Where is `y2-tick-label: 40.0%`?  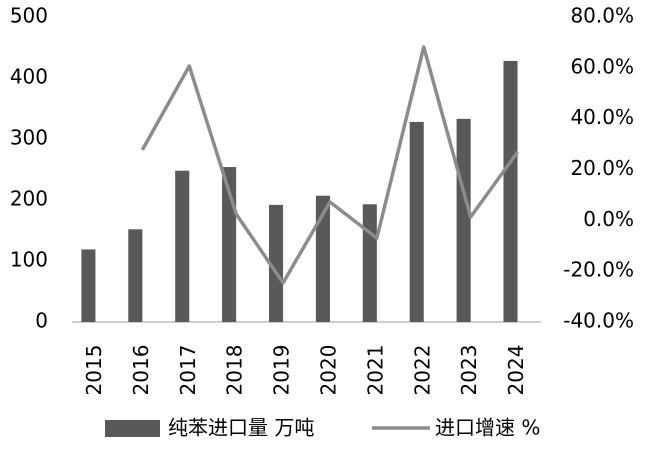
y2-tick-label: 40.0% is located at coordinates (602, 117).